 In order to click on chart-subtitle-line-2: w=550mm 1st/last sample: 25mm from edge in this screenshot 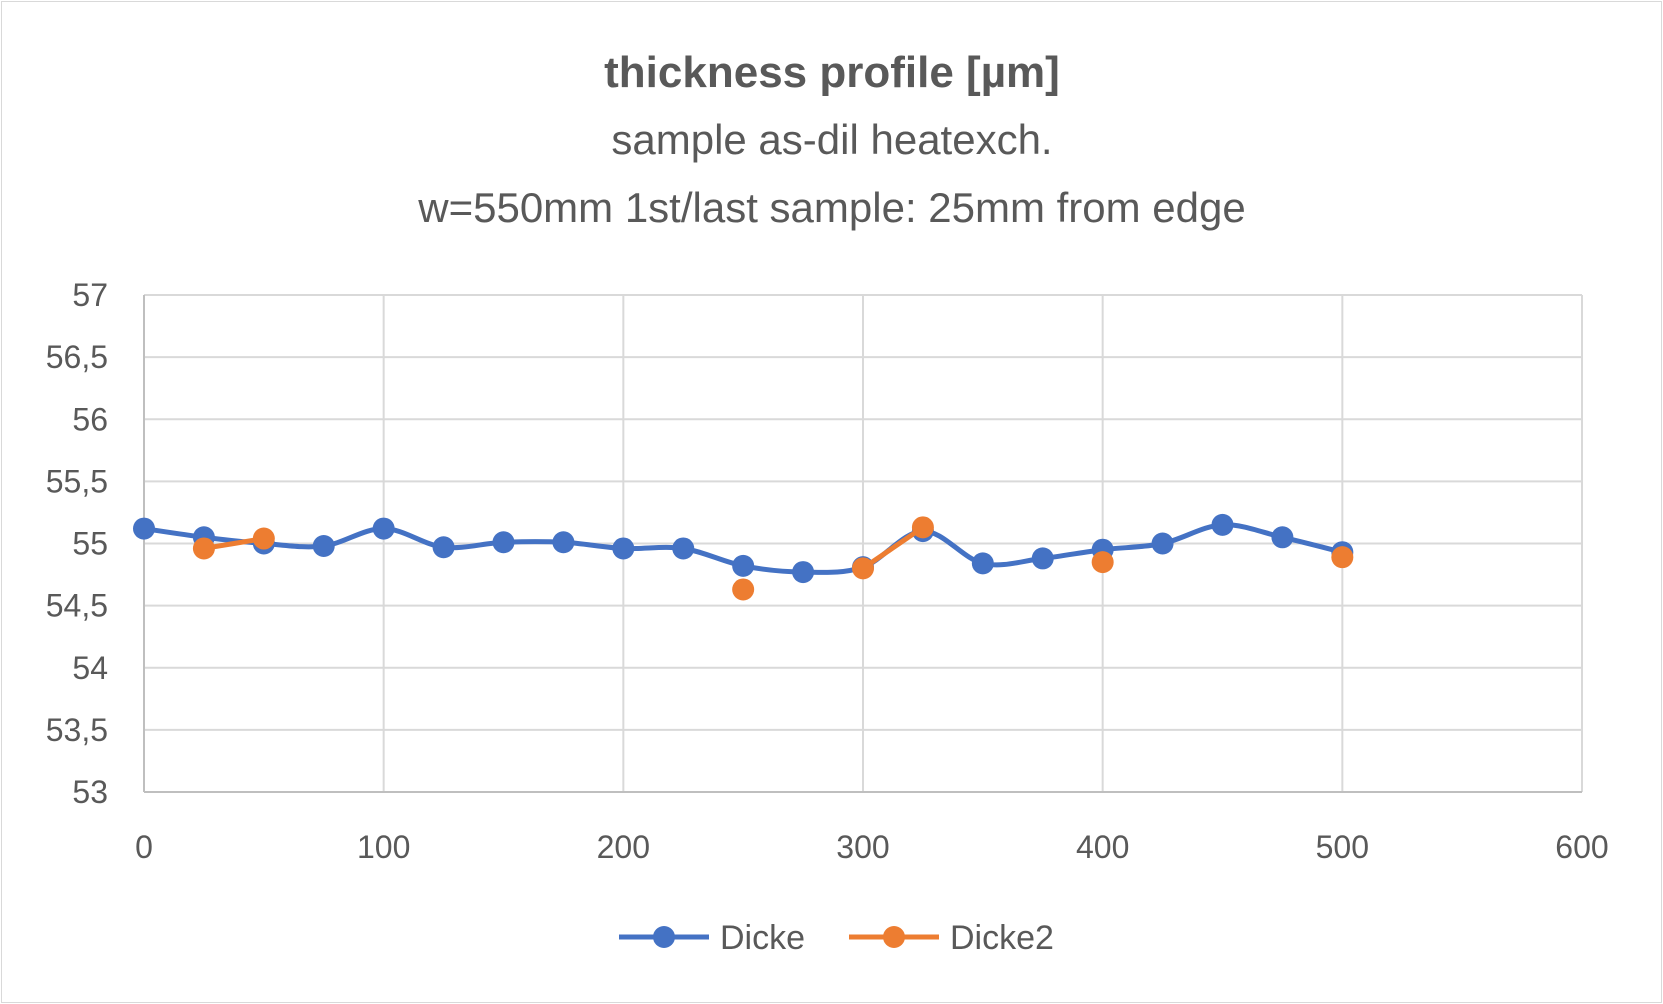, I will do `click(831, 207)`.